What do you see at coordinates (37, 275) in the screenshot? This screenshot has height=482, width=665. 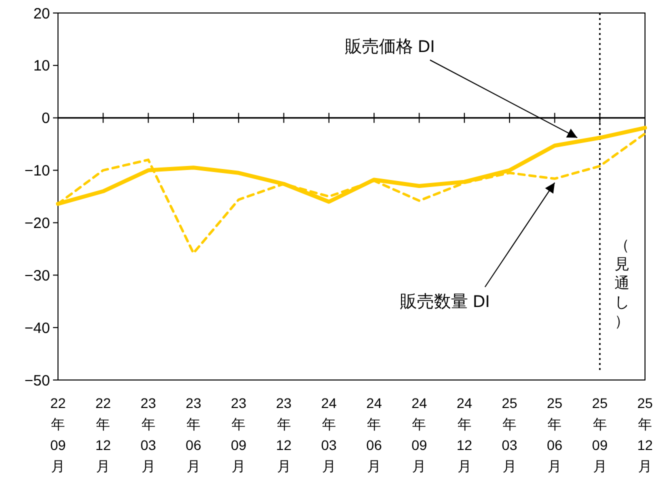 I see `y-tick-label: −30` at bounding box center [37, 275].